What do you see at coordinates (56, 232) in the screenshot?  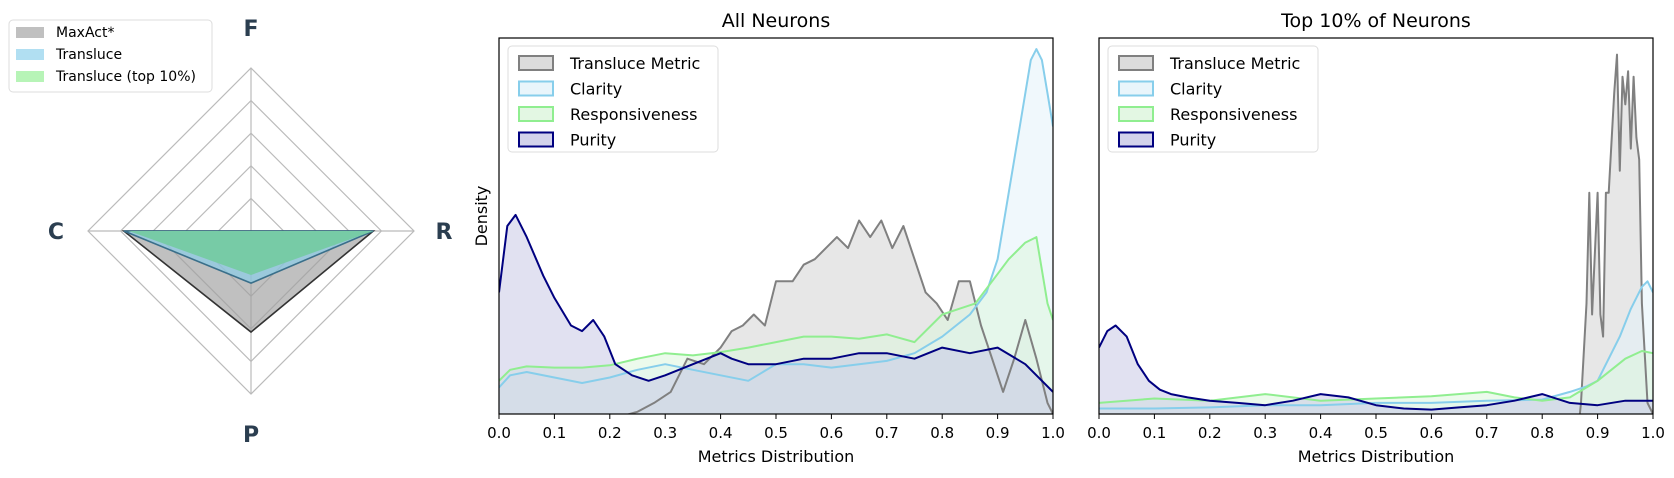 I see `radar-axis-label-3: C` at bounding box center [56, 232].